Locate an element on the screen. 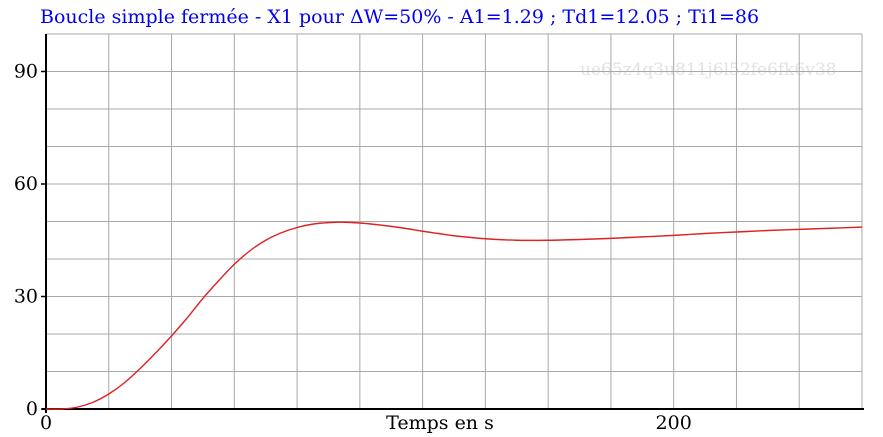 The width and height of the screenshot is (883, 437). y-tick-label: 0 is located at coordinates (32, 409).